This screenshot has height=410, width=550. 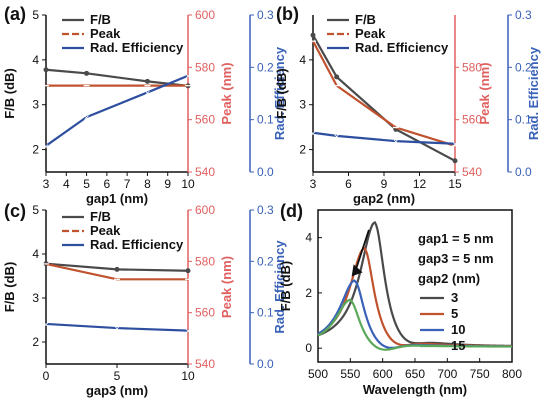 I want to click on x-tick-label: 500, so click(x=318, y=374).